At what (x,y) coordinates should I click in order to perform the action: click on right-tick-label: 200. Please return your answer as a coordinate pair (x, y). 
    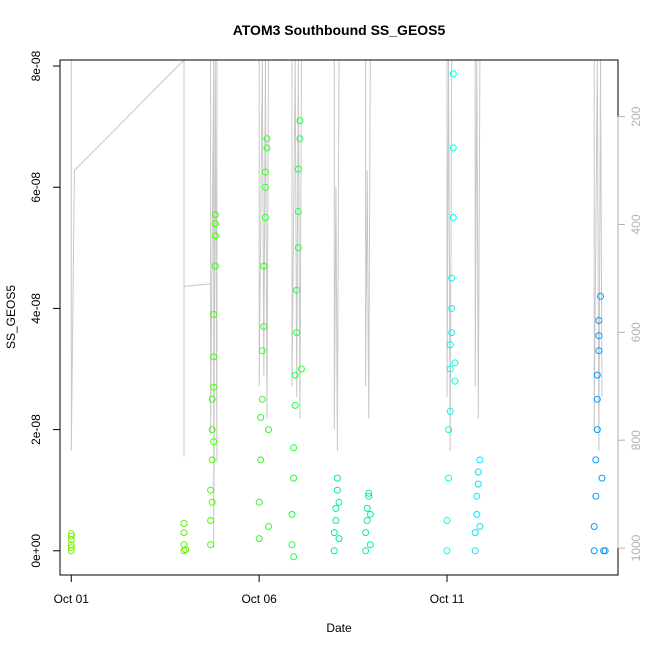
    Looking at the image, I should click on (636, 116).